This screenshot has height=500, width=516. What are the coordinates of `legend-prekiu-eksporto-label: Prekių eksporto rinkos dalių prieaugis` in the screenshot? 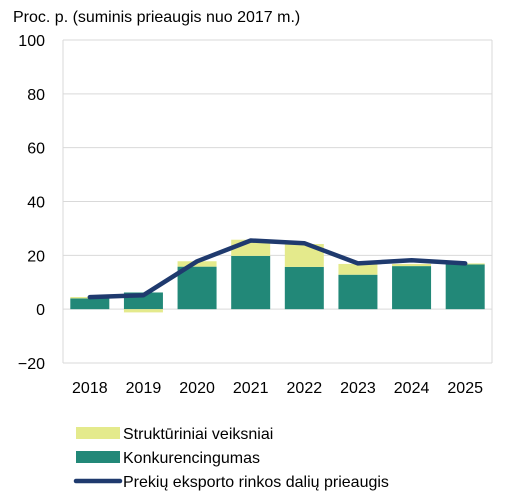 It's located at (256, 482).